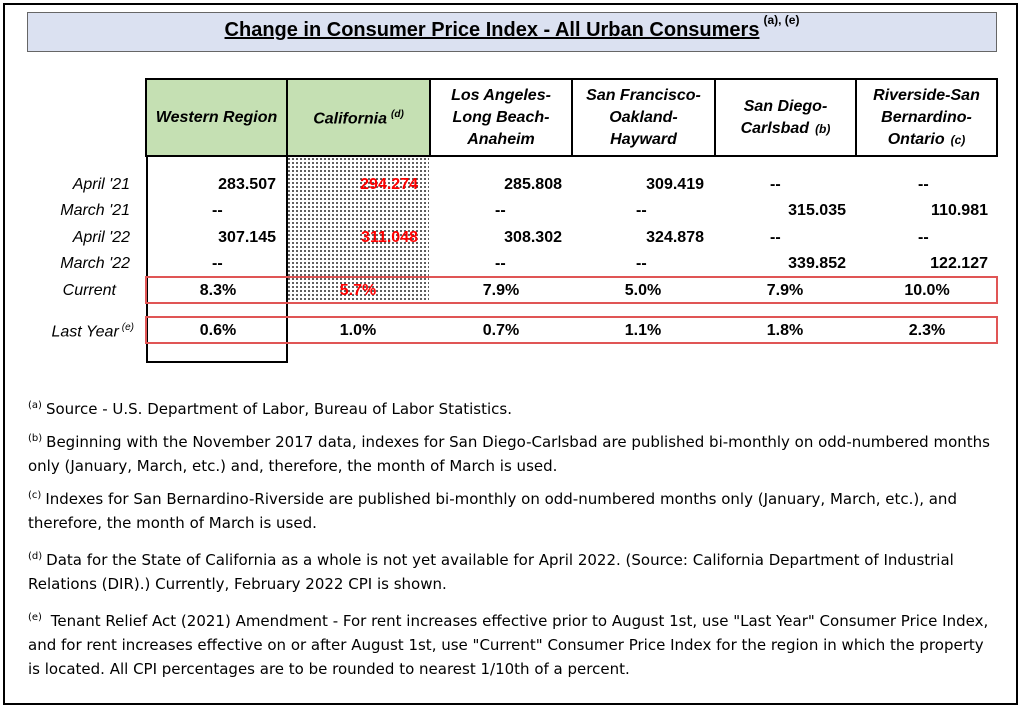 The image size is (1024, 710). I want to click on column-header-riverside: Riverside-San Bernardino- Ontario (c), so click(926, 117).